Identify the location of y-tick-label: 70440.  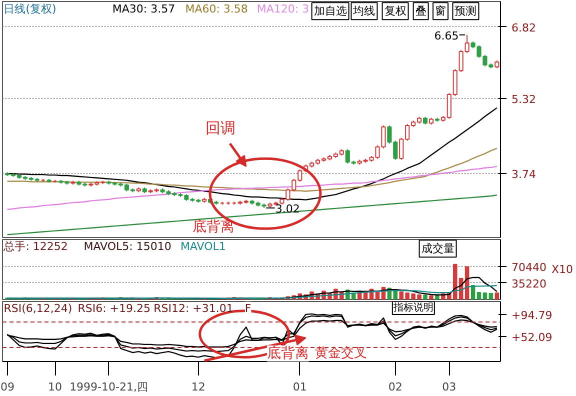
(529, 267).